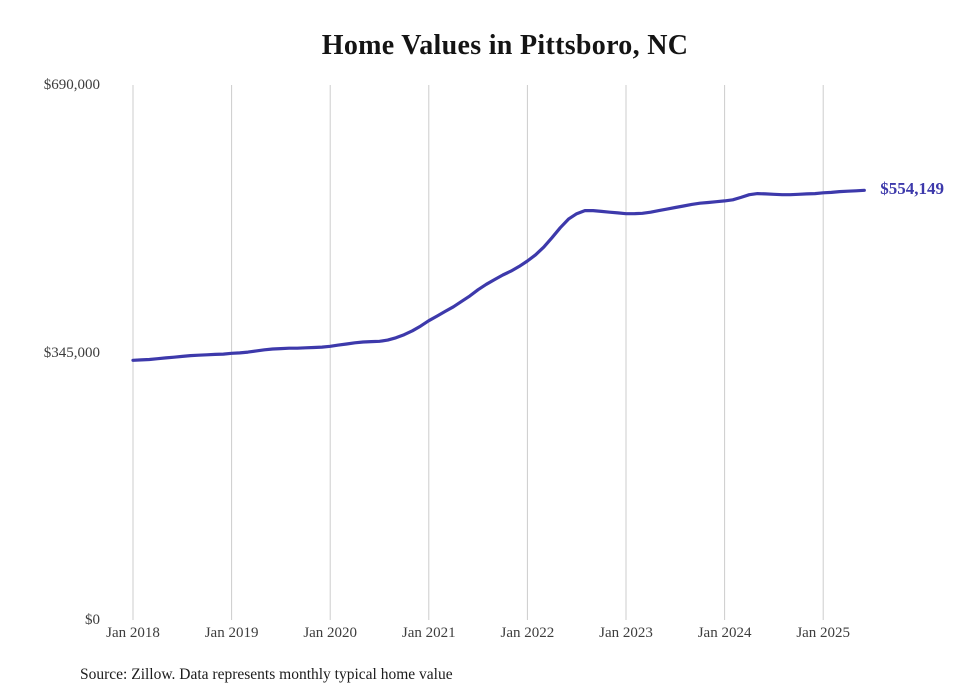 Image resolution: width=980 pixels, height=699 pixels. I want to click on x-axis-label: Jan 2018, so click(133, 633).